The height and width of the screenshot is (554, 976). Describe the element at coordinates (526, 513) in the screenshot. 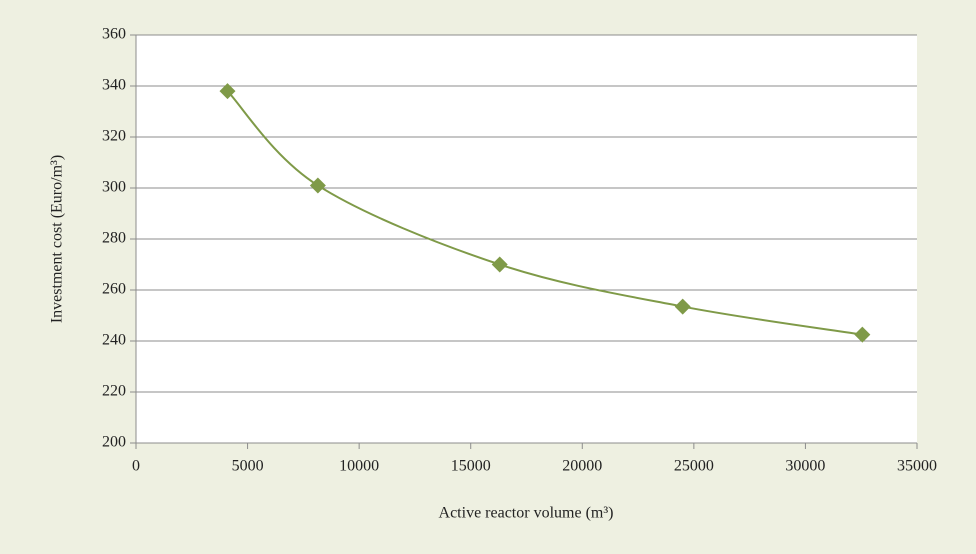

I see `x-axis-title: Active reactor volume (m³)` at that location.